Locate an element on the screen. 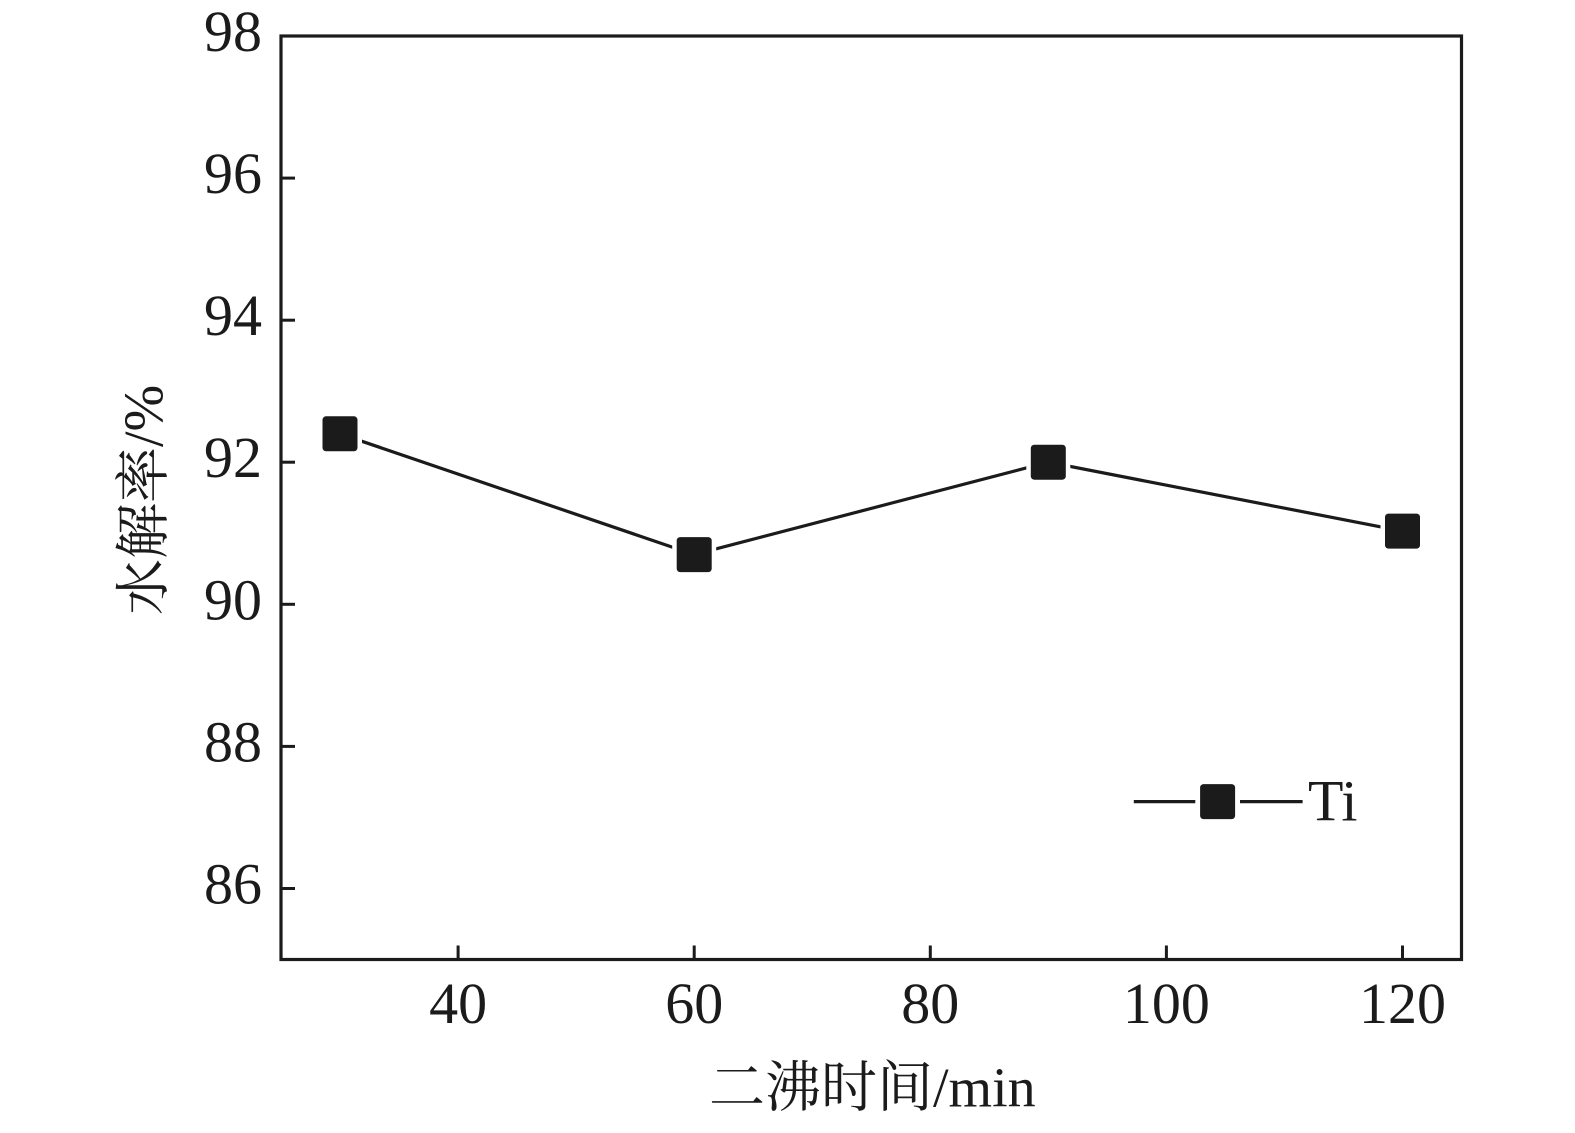 This screenshot has height=1133, width=1575. svg-text: 60 is located at coordinates (694, 1003).